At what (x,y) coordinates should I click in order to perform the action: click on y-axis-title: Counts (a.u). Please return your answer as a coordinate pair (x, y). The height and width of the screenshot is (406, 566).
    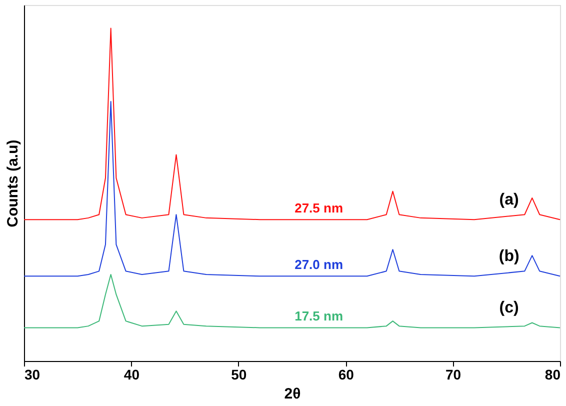
    Looking at the image, I should click on (13, 184).